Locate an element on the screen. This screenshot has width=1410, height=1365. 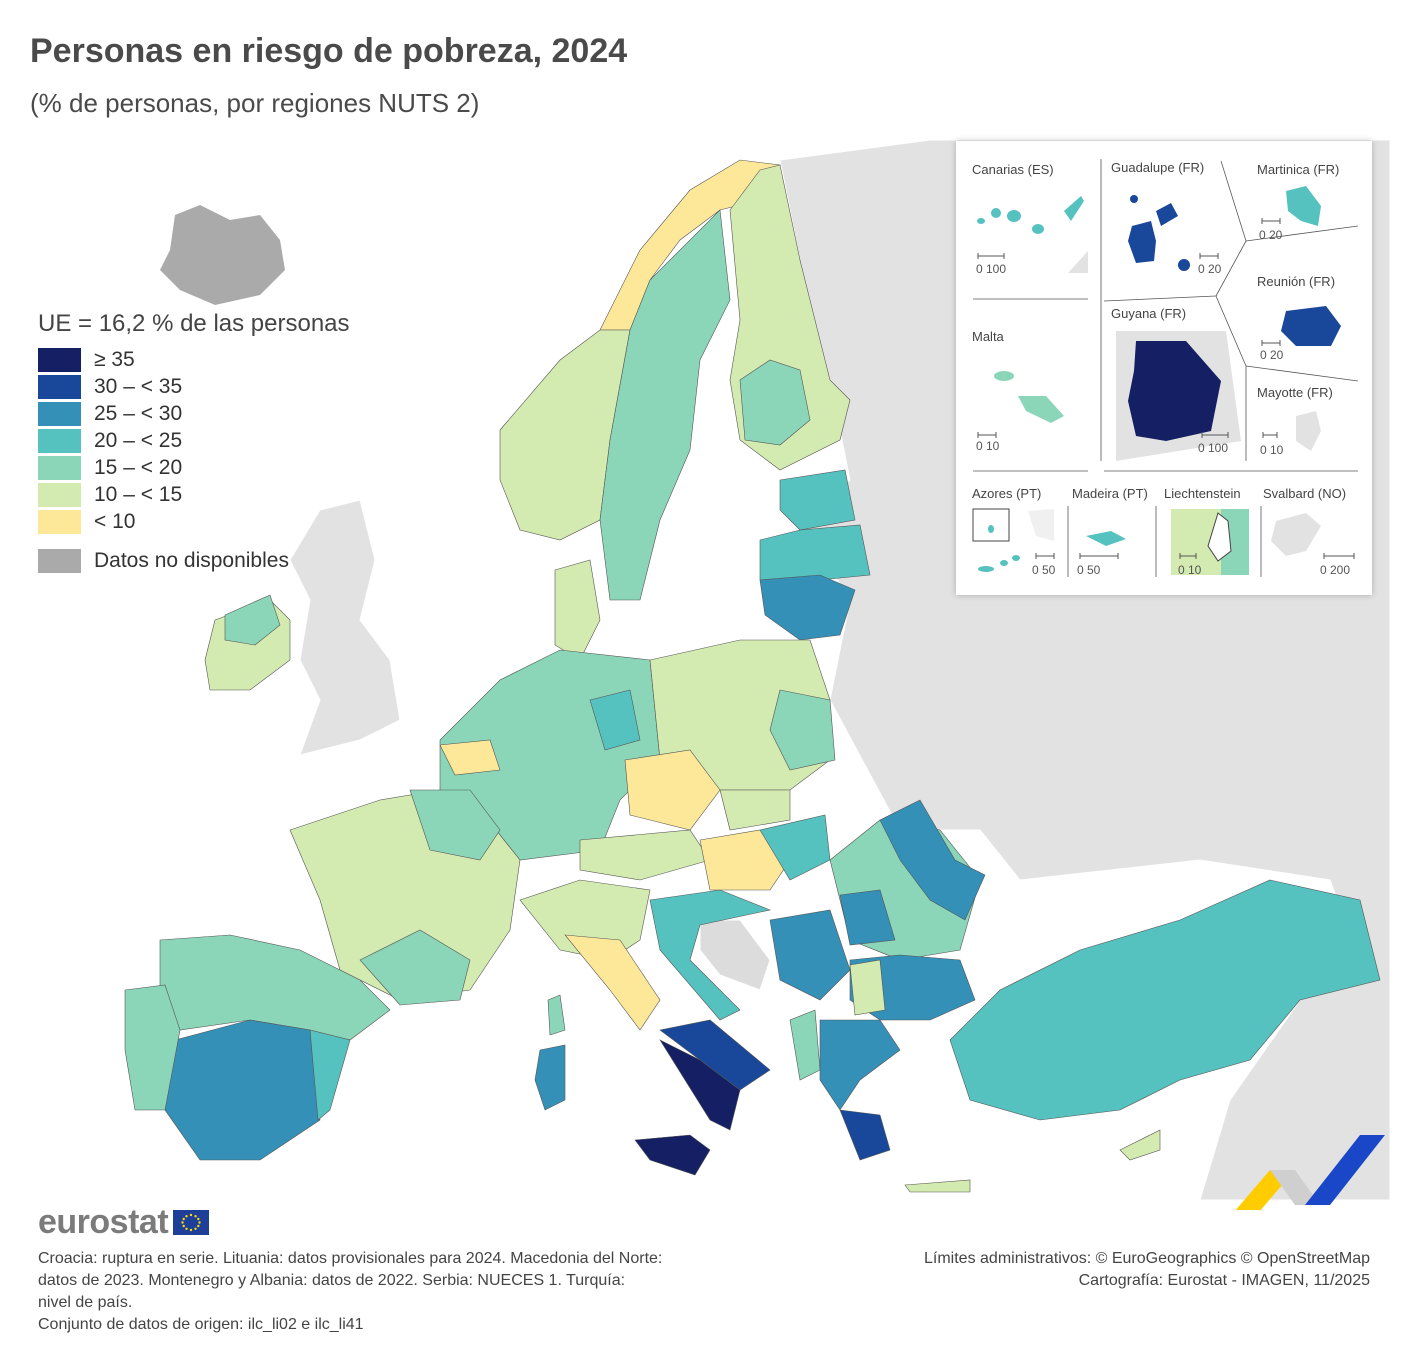
region-latvia is located at coordinates (815, 552).